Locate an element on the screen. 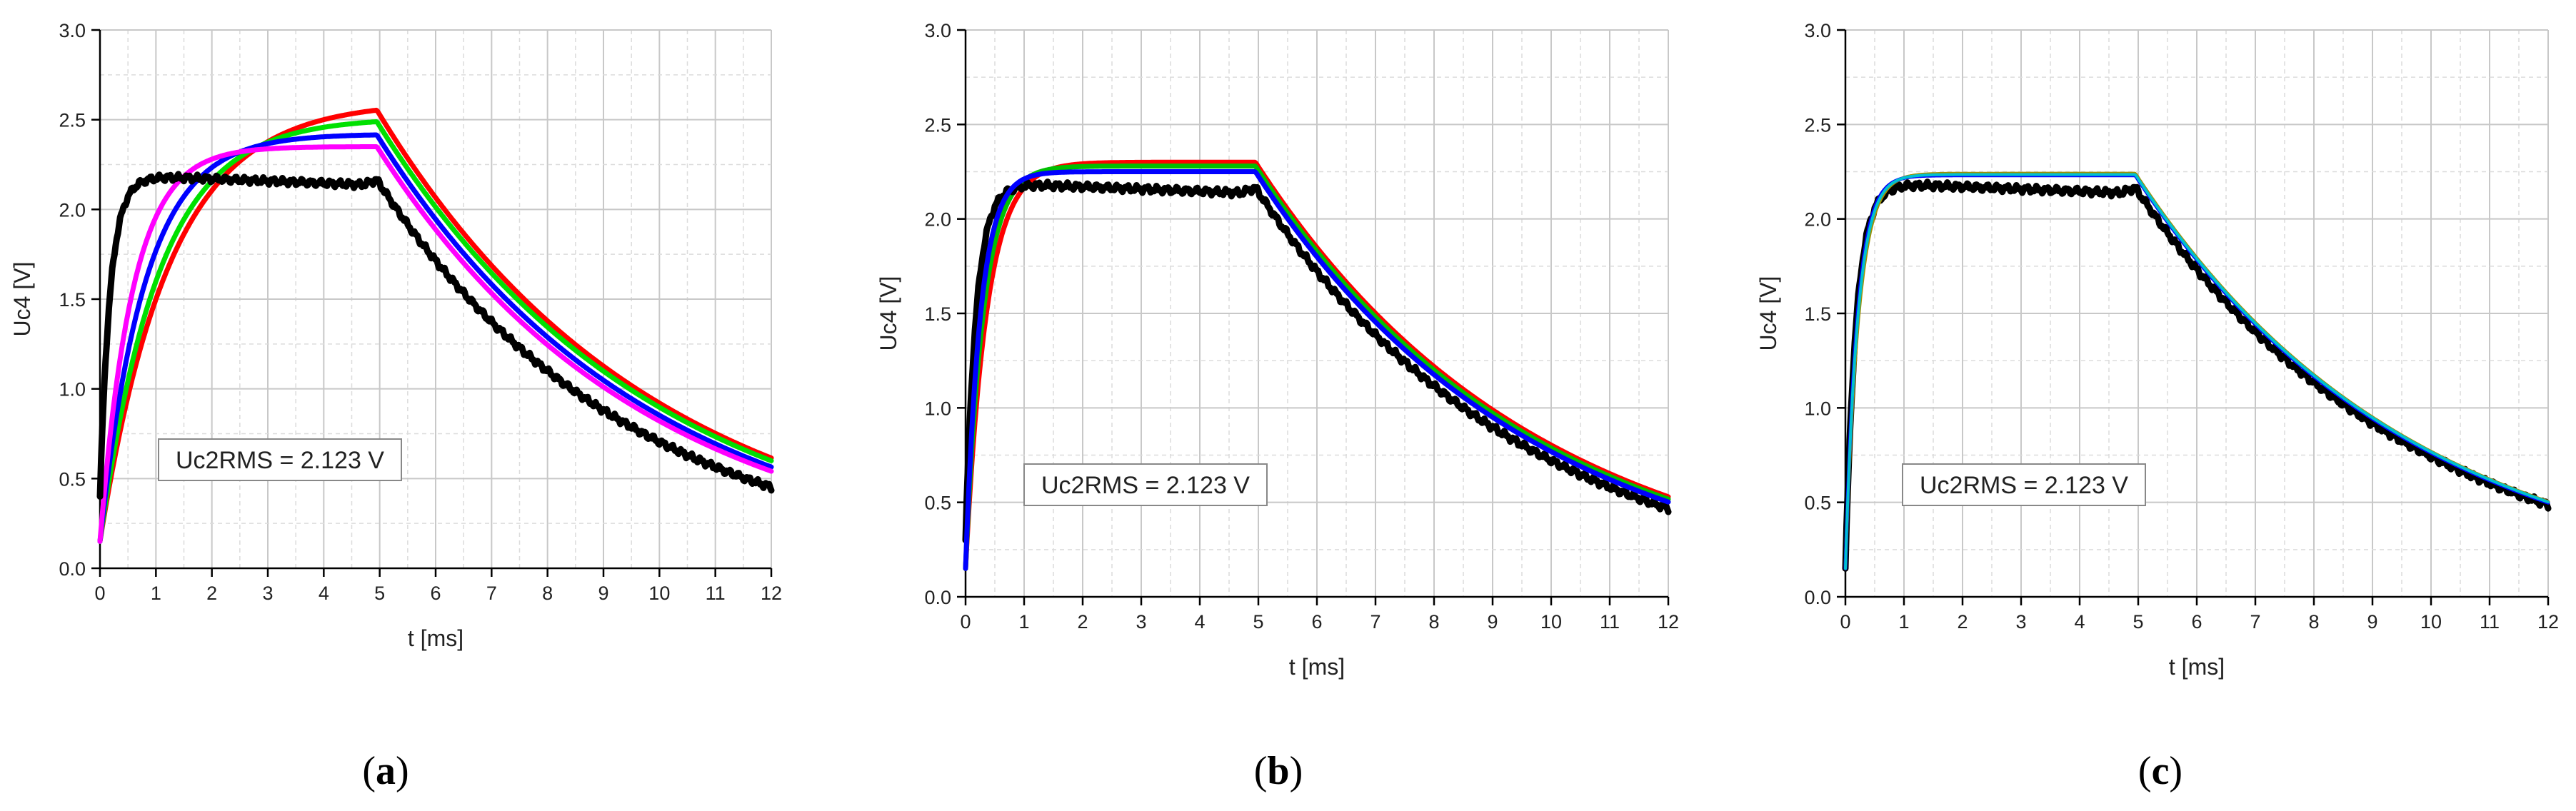 The height and width of the screenshot is (811, 2576). series-line-green is located at coordinates (1317, 367).